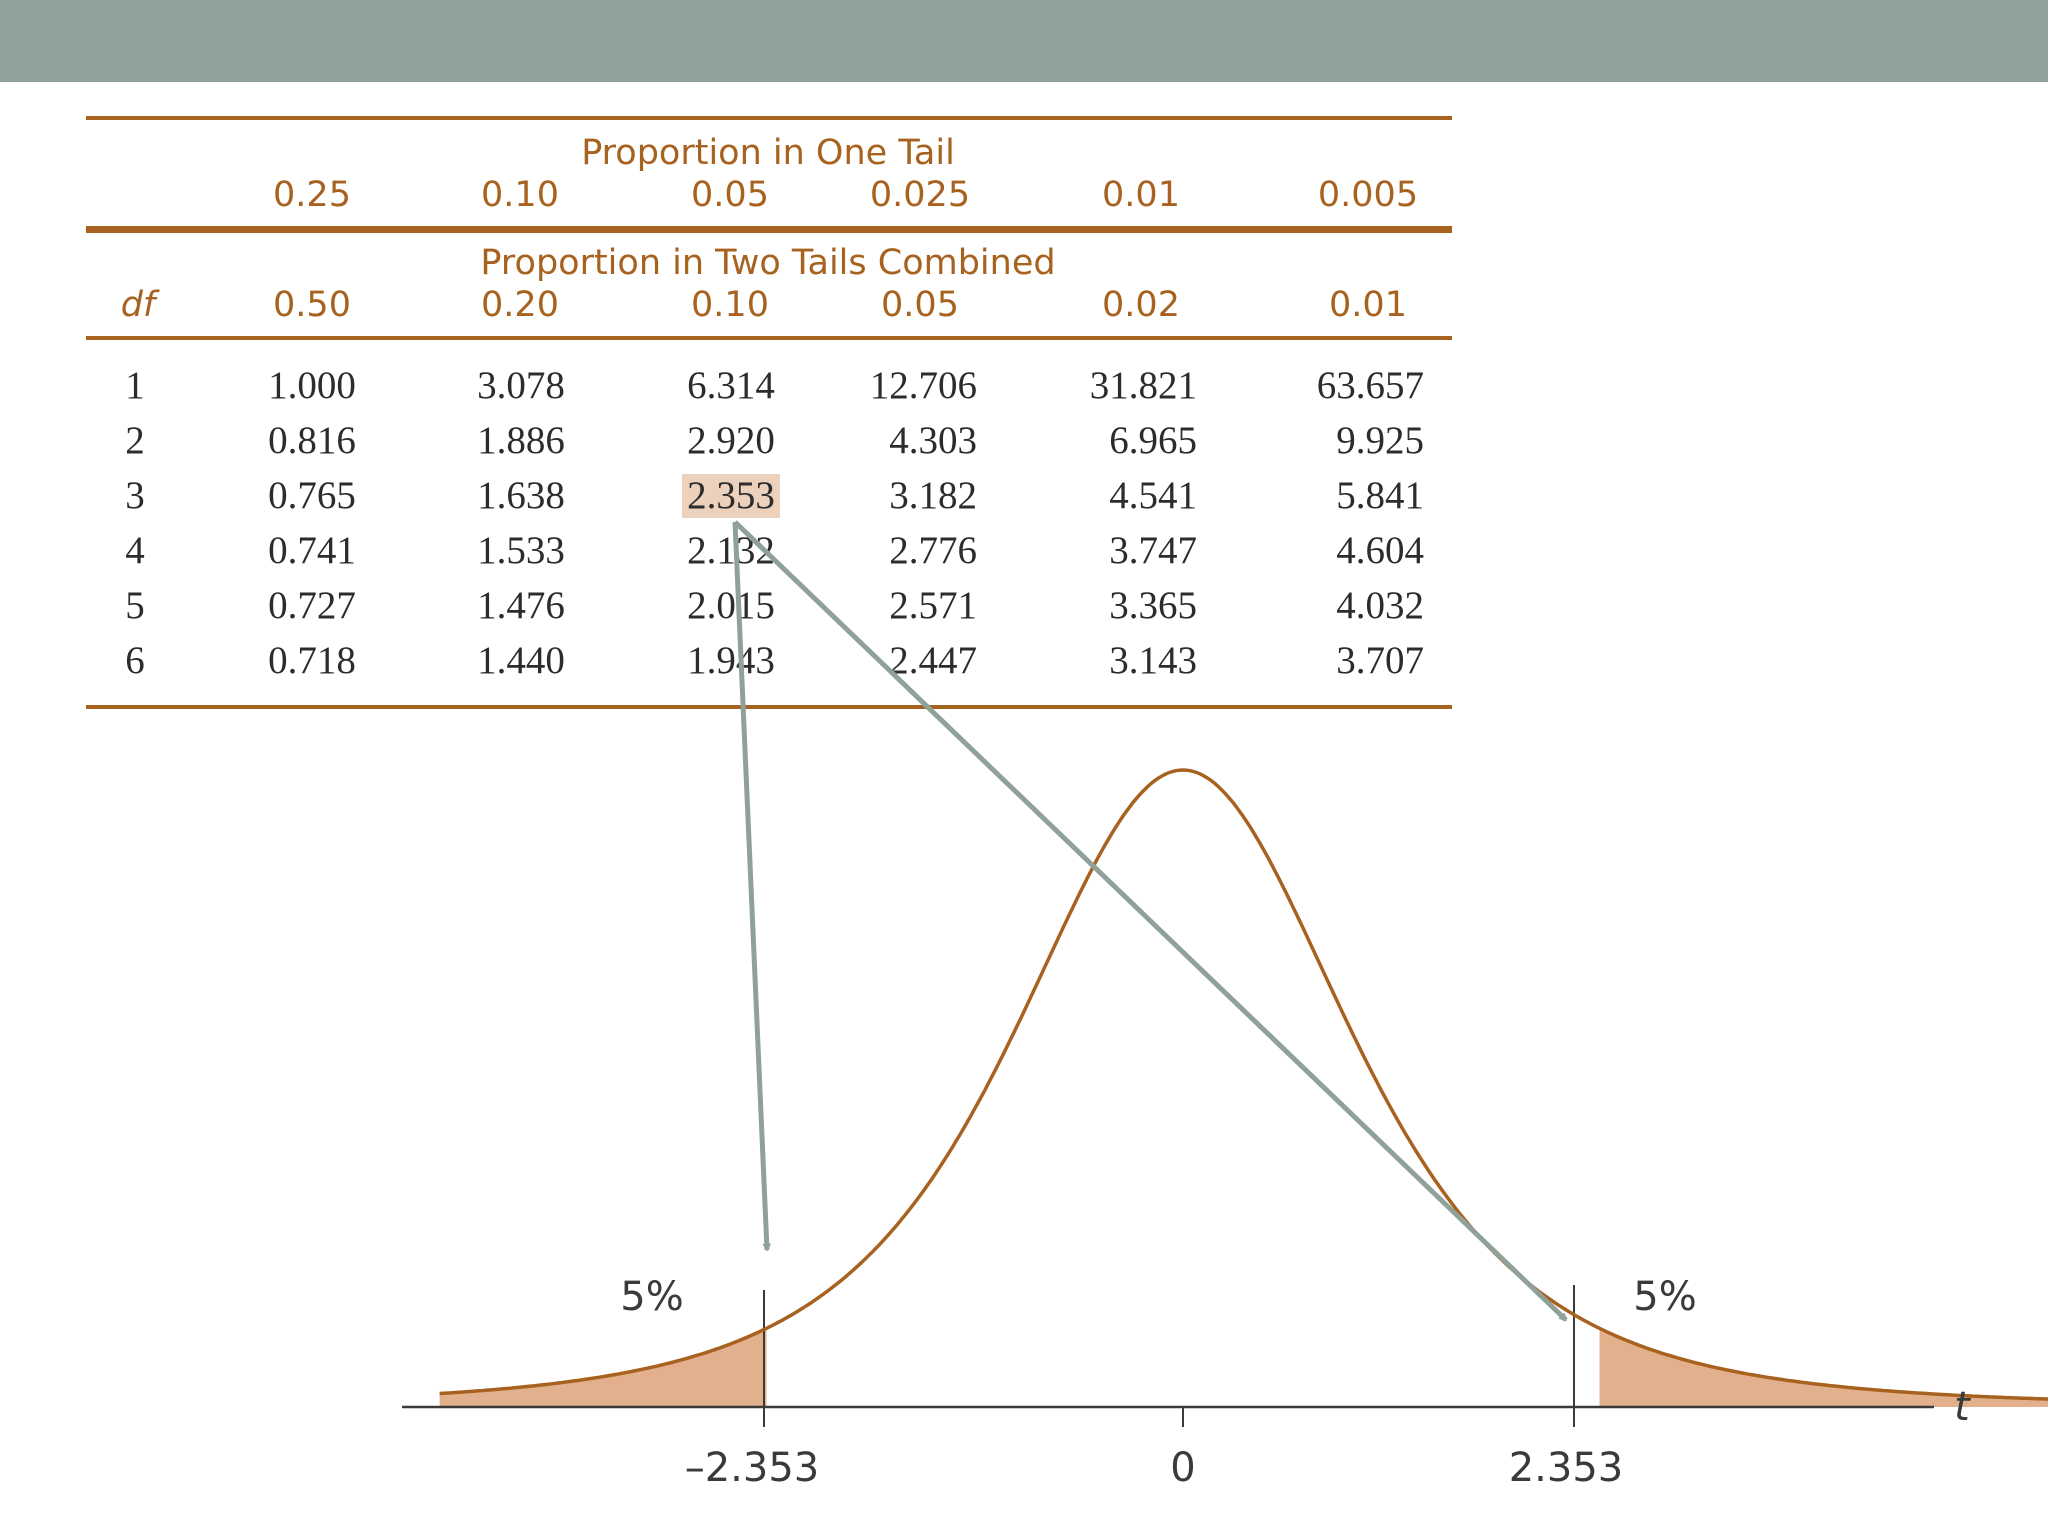 The image size is (2048, 1536). Describe the element at coordinates (312, 550) in the screenshot. I see `table-cell: 0.741` at that location.